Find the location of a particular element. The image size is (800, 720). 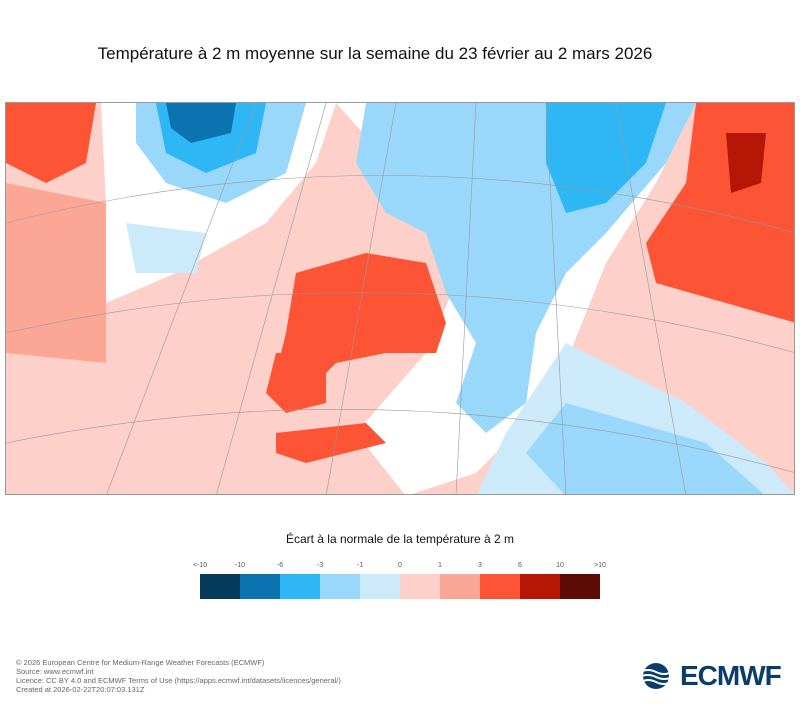

ecmwf-logo: ECMWF is located at coordinates (709, 676).